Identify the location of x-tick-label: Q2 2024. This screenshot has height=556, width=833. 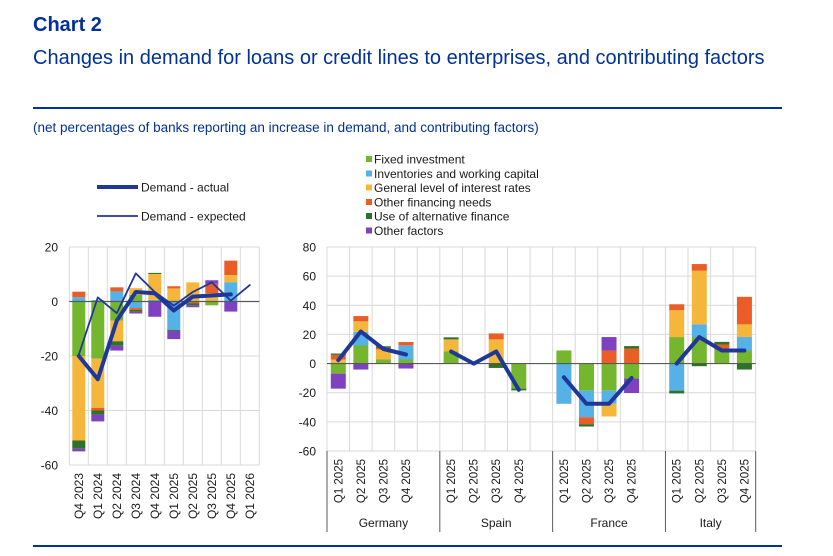
(117, 496).